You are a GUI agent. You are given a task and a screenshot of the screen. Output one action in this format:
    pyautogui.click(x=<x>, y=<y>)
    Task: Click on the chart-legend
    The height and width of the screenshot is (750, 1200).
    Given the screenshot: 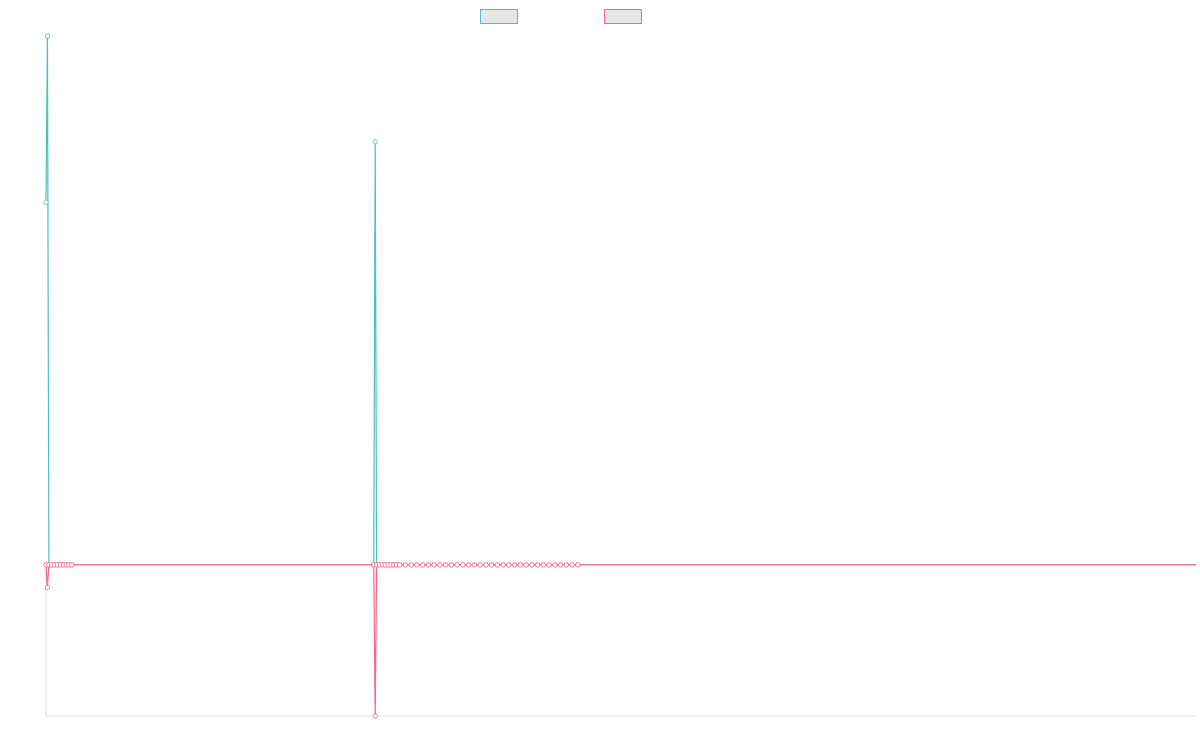 What is the action you would take?
    pyautogui.click(x=600, y=18)
    